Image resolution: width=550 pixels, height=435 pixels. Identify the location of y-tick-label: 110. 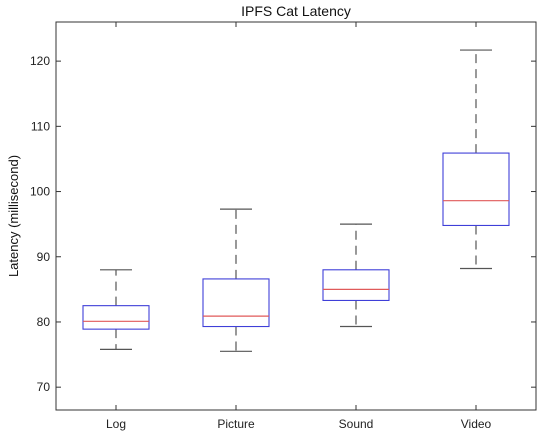
(40, 126).